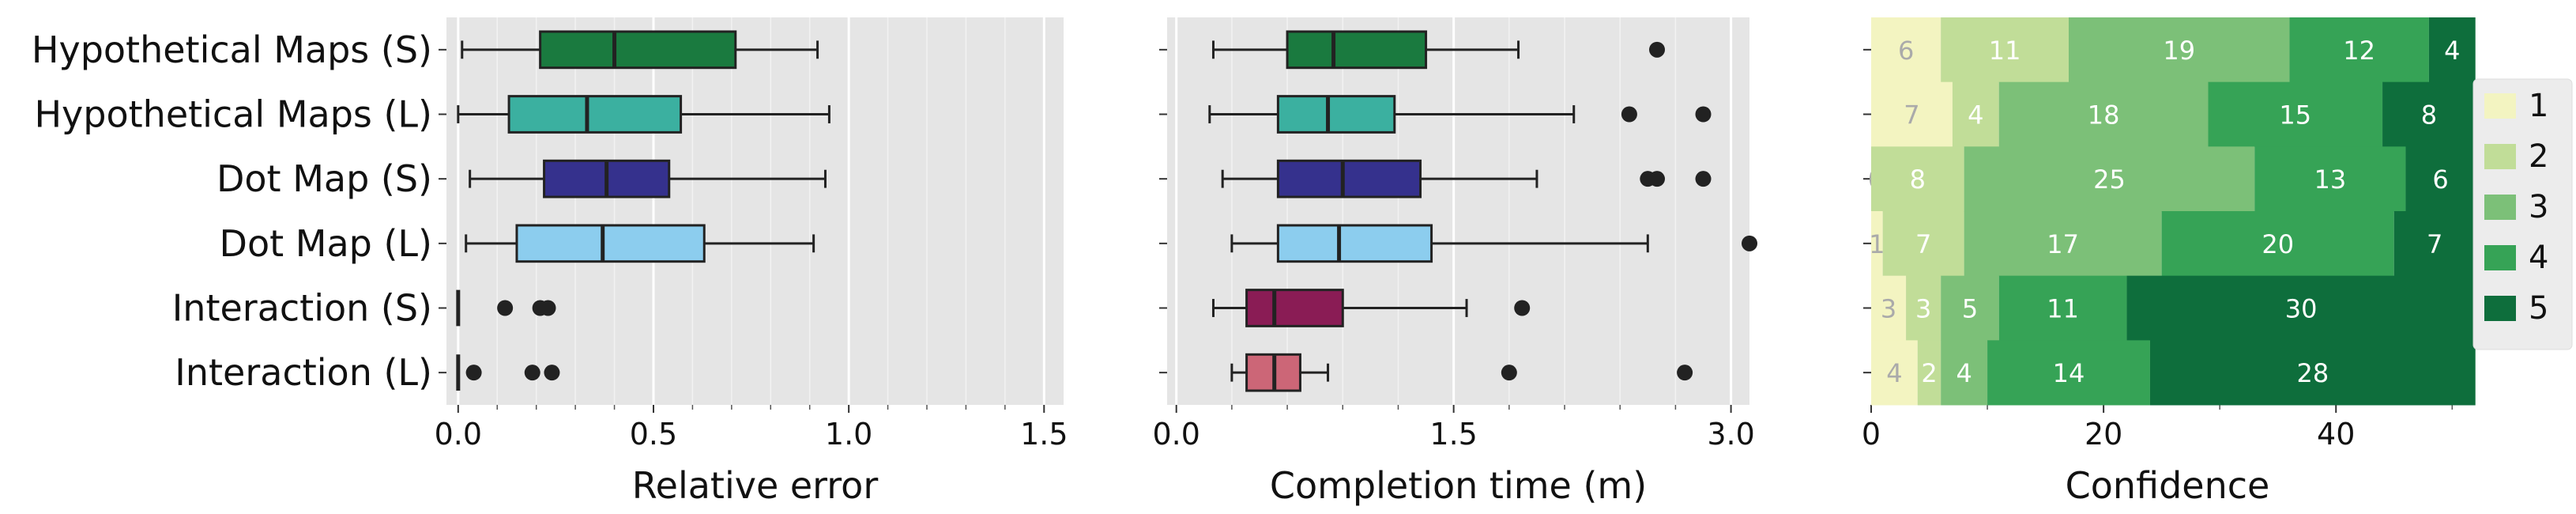  What do you see at coordinates (2522, 214) in the screenshot?
I see `legend: 1 2 3 4 5` at bounding box center [2522, 214].